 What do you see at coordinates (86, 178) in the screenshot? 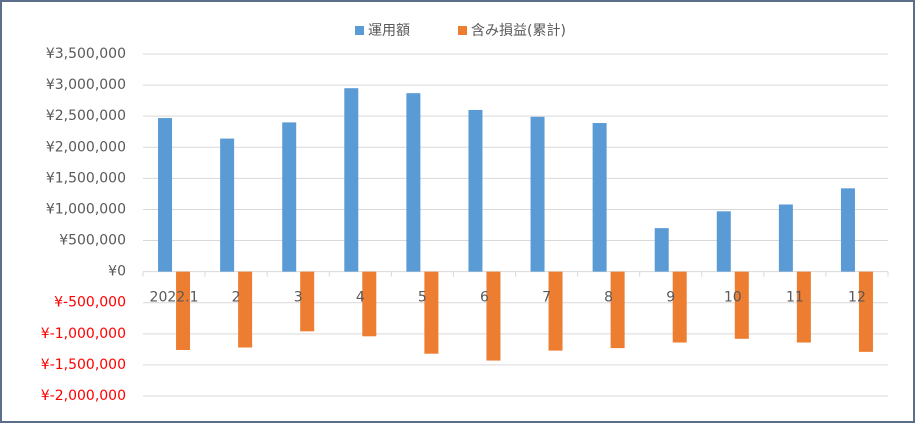
I see `y-tick-label: ¥1,500,000` at bounding box center [86, 178].